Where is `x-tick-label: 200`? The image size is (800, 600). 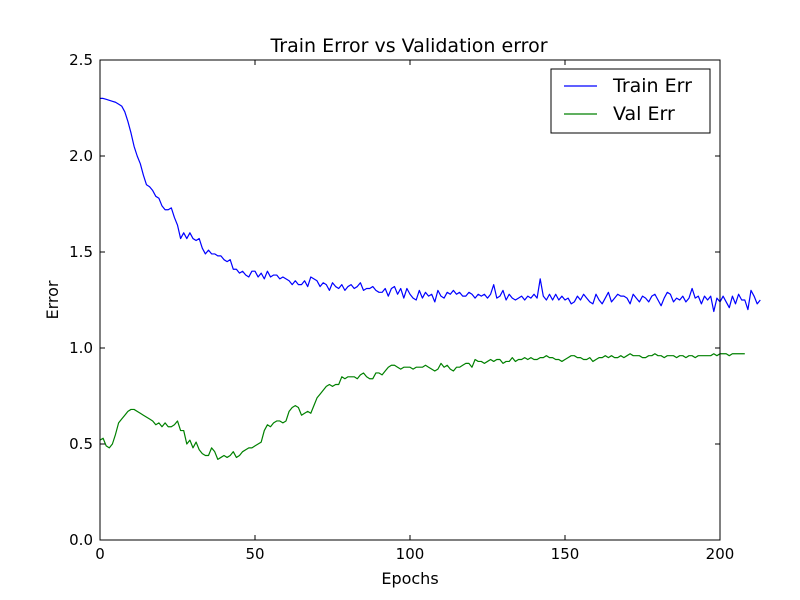
x-tick-label: 200 is located at coordinates (720, 554).